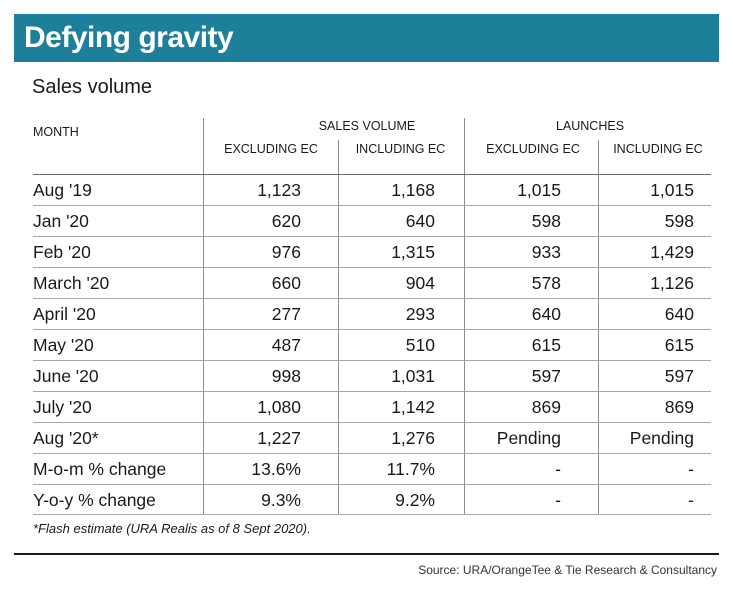 The image size is (733, 594). What do you see at coordinates (546, 252) in the screenshot?
I see `launches-excluding-ec-cell: 933` at bounding box center [546, 252].